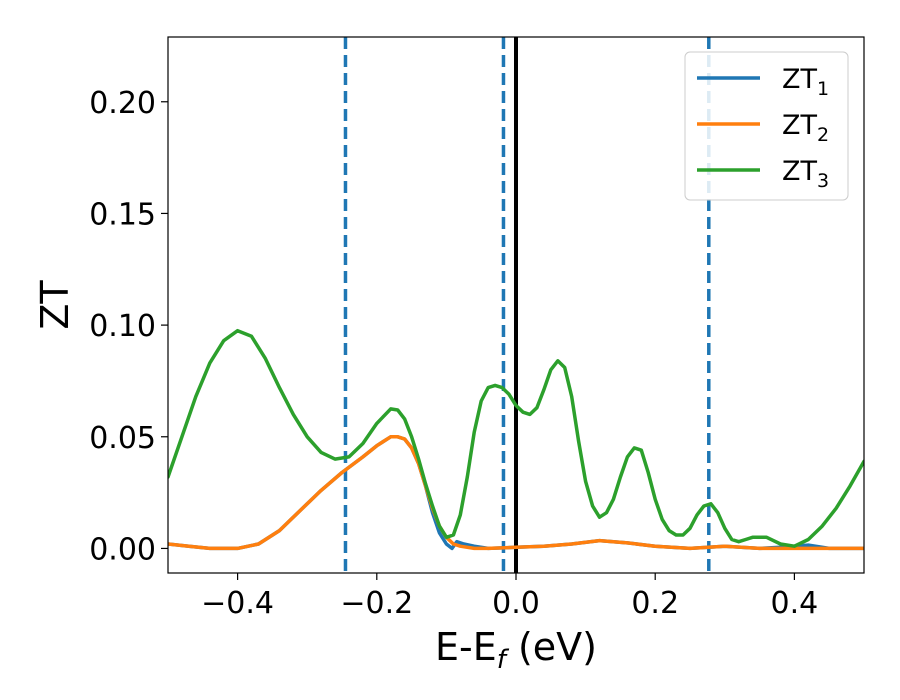  I want to click on y-tick-label: 0.00, so click(122, 549).